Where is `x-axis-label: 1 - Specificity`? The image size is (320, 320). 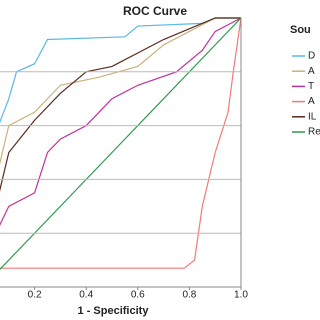
x-axis-label: 1 - Specificity is located at coordinates (114, 311).